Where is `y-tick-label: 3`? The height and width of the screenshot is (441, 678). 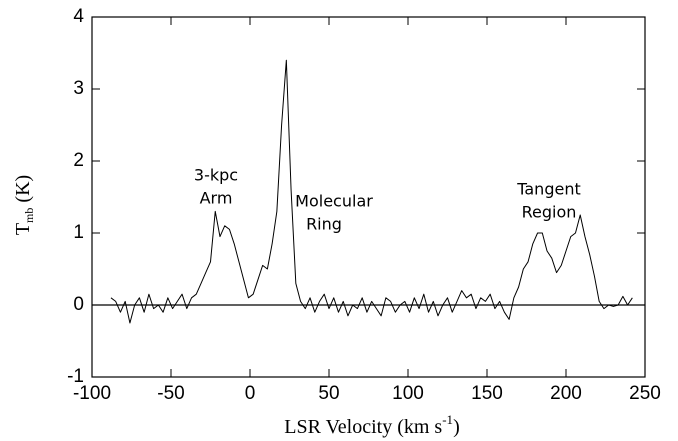
y-tick-label: 3 is located at coordinates (78, 88).